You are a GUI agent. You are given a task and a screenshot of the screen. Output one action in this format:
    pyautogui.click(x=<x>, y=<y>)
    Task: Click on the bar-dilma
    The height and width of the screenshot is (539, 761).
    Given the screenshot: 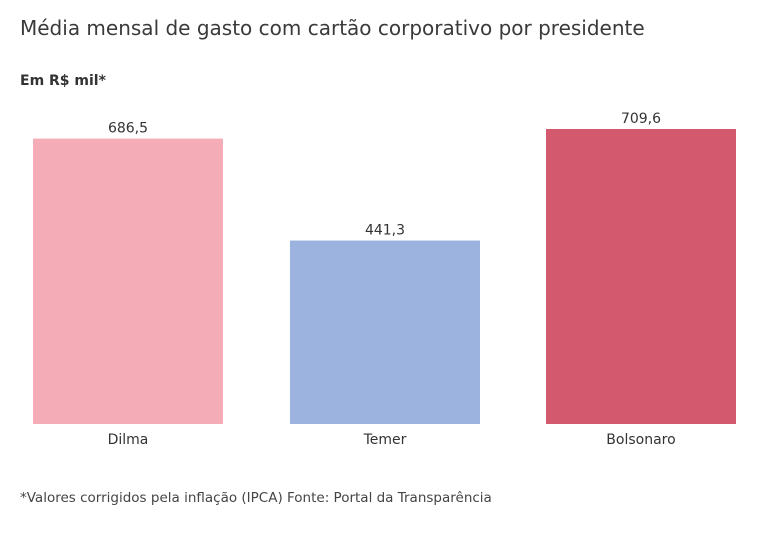 What is the action you would take?
    pyautogui.click(x=128, y=281)
    